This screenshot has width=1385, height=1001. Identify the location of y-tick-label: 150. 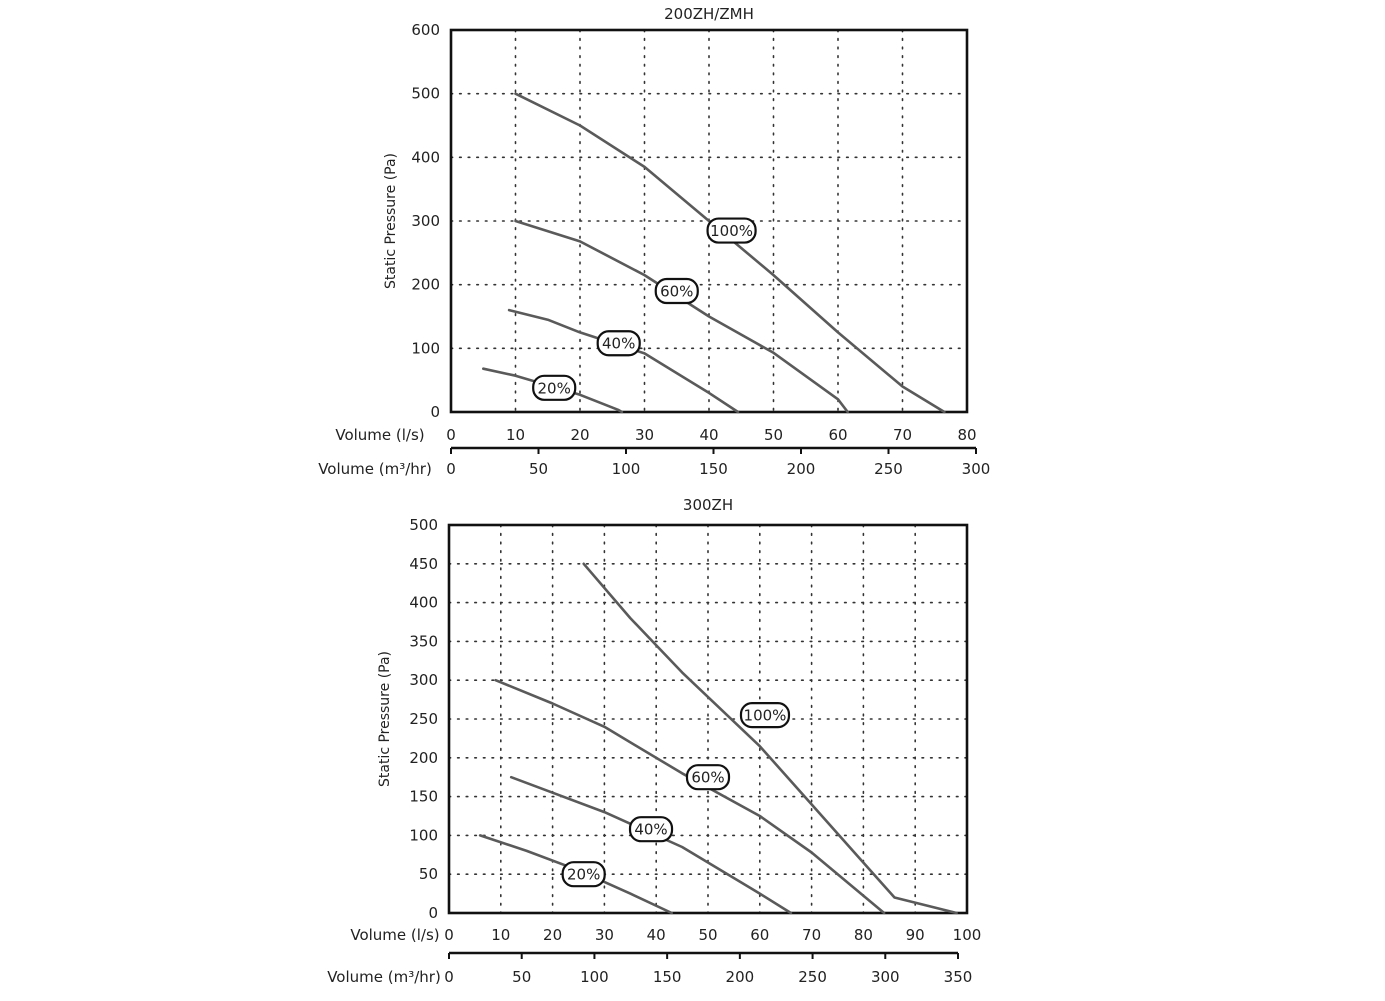
(423, 797).